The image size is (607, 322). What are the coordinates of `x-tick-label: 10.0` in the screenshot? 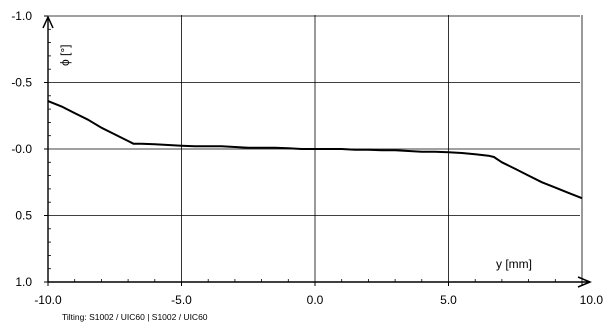 It's located at (592, 300).